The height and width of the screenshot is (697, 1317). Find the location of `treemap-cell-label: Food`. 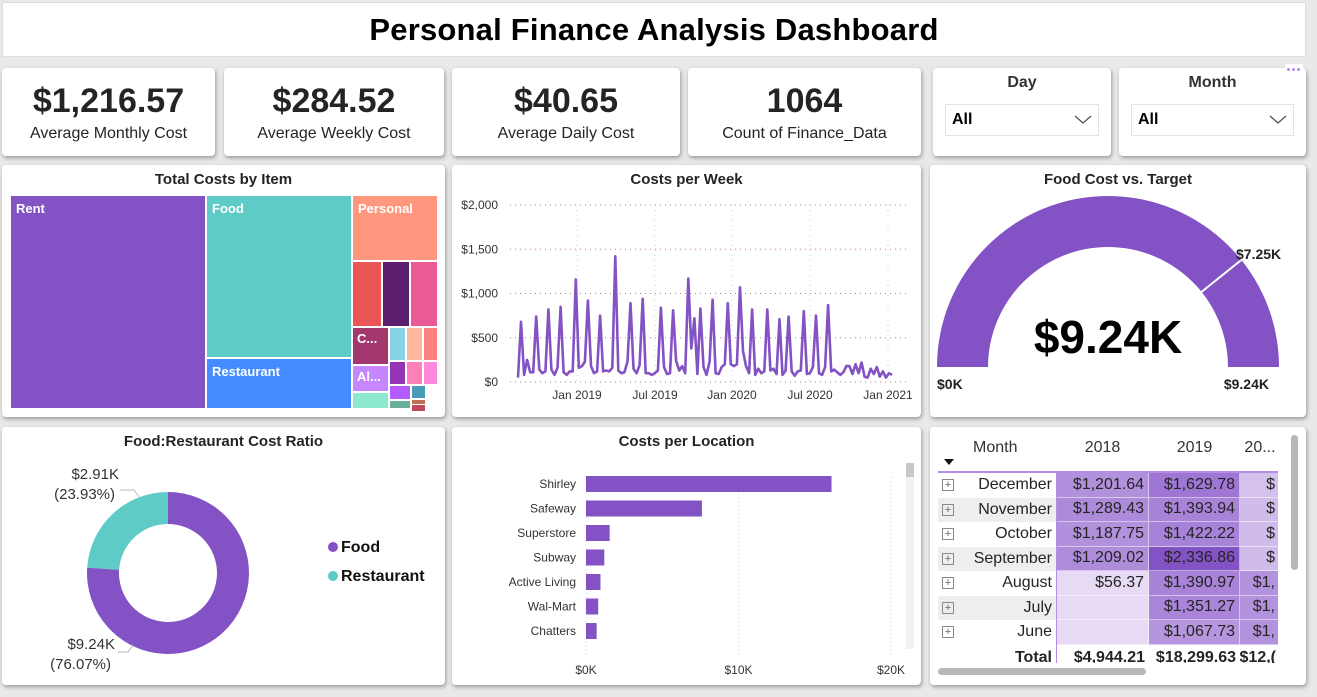

treemap-cell-label: Food is located at coordinates (228, 208).